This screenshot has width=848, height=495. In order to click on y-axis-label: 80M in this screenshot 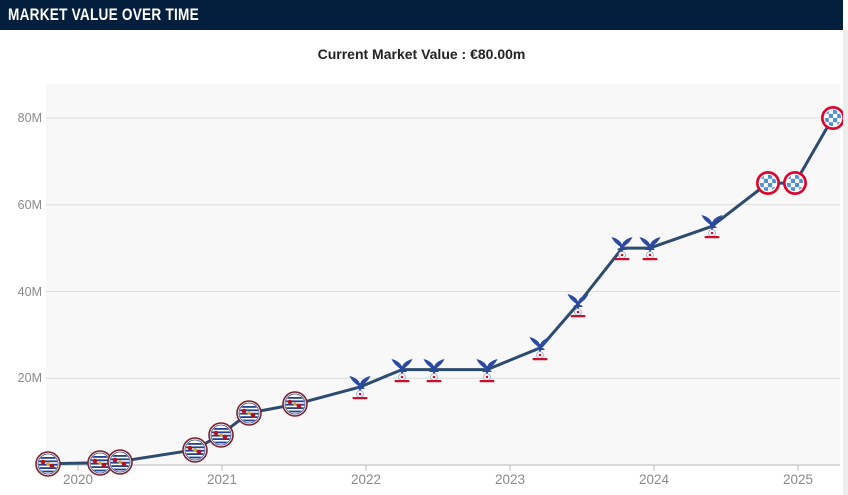, I will do `click(29, 118)`.